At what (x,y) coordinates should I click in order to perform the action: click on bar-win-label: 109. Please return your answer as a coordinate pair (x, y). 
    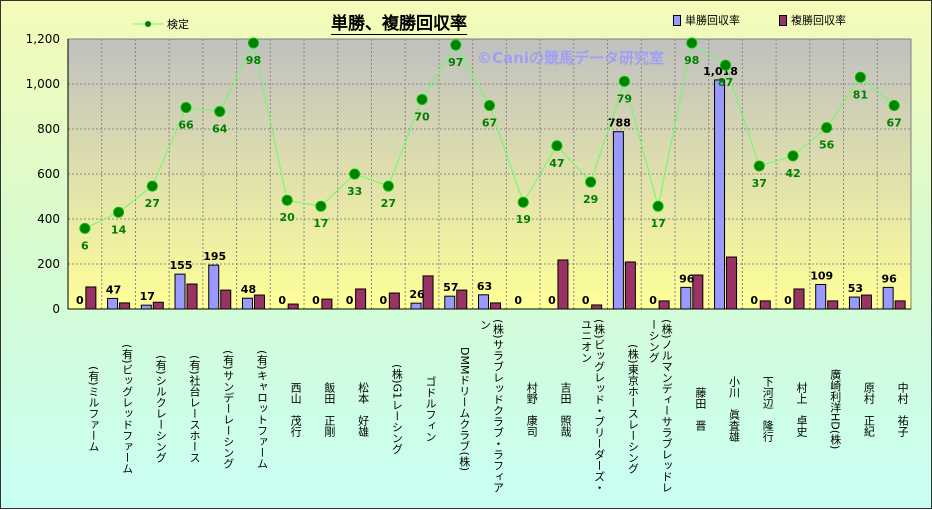
    Looking at the image, I should click on (821, 275).